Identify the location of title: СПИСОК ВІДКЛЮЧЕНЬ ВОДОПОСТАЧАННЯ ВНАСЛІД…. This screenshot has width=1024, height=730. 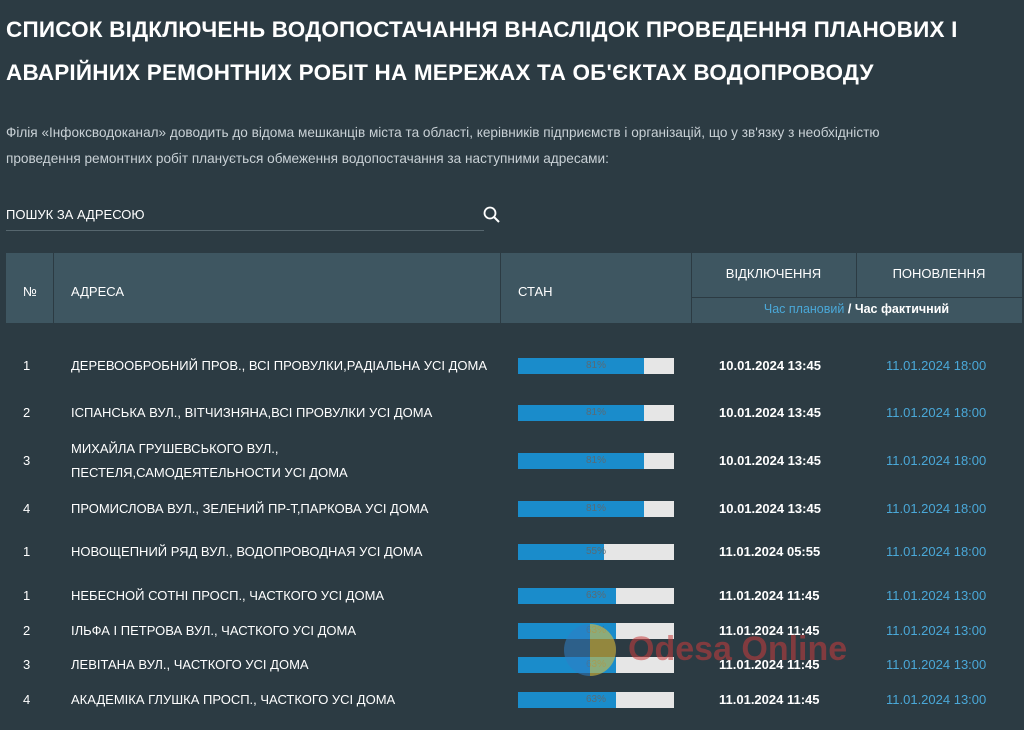
(482, 29).